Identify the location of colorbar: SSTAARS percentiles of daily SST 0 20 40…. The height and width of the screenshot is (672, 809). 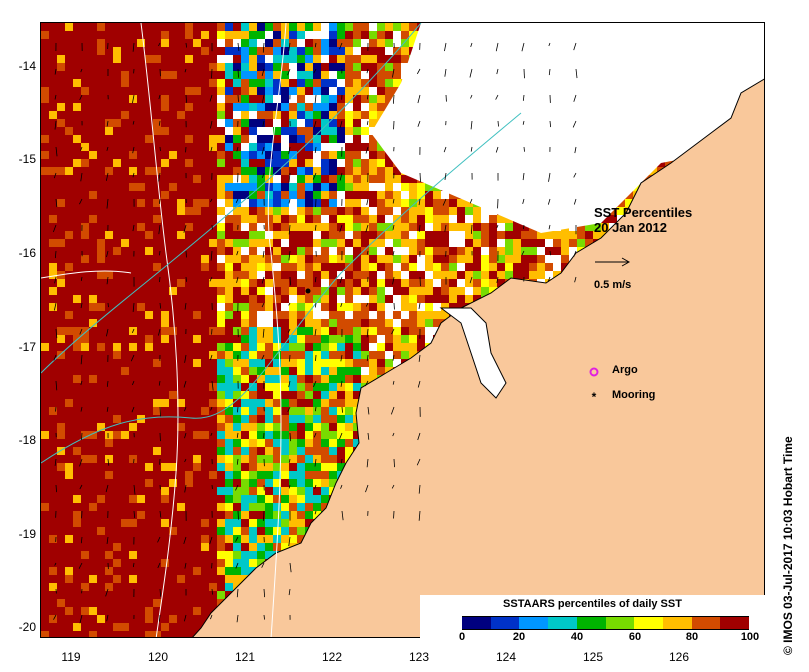
(592, 619).